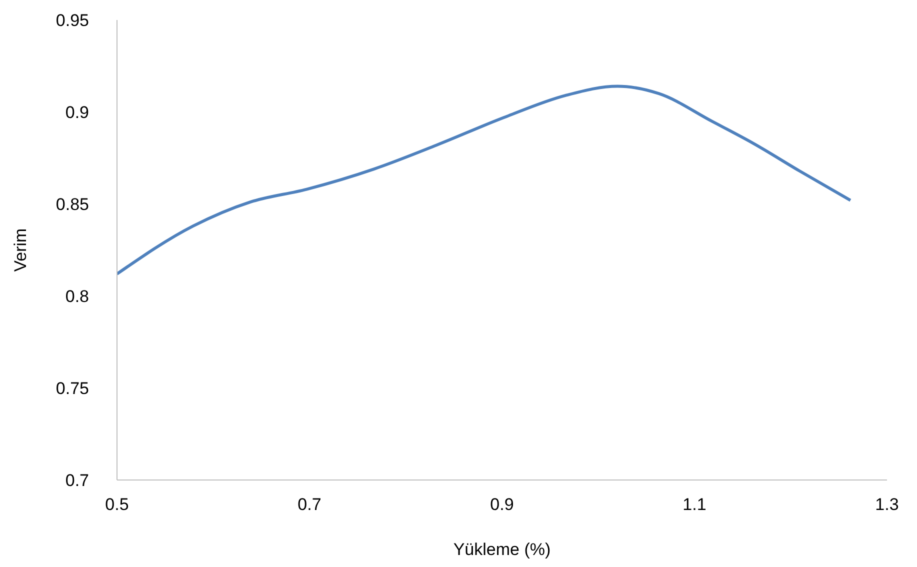  What do you see at coordinates (502, 549) in the screenshot?
I see `x-axis-title: Yükleme (%)` at bounding box center [502, 549].